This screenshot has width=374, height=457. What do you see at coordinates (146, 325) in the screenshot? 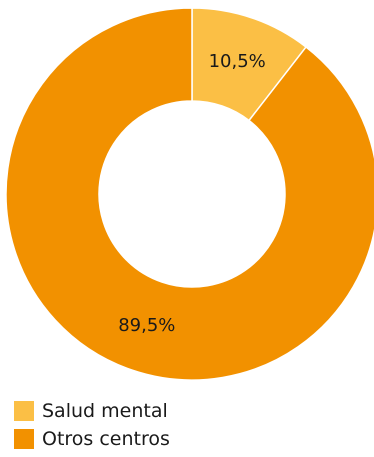
I see `slice-label-otros-centros: 89,5%` at bounding box center [146, 325].